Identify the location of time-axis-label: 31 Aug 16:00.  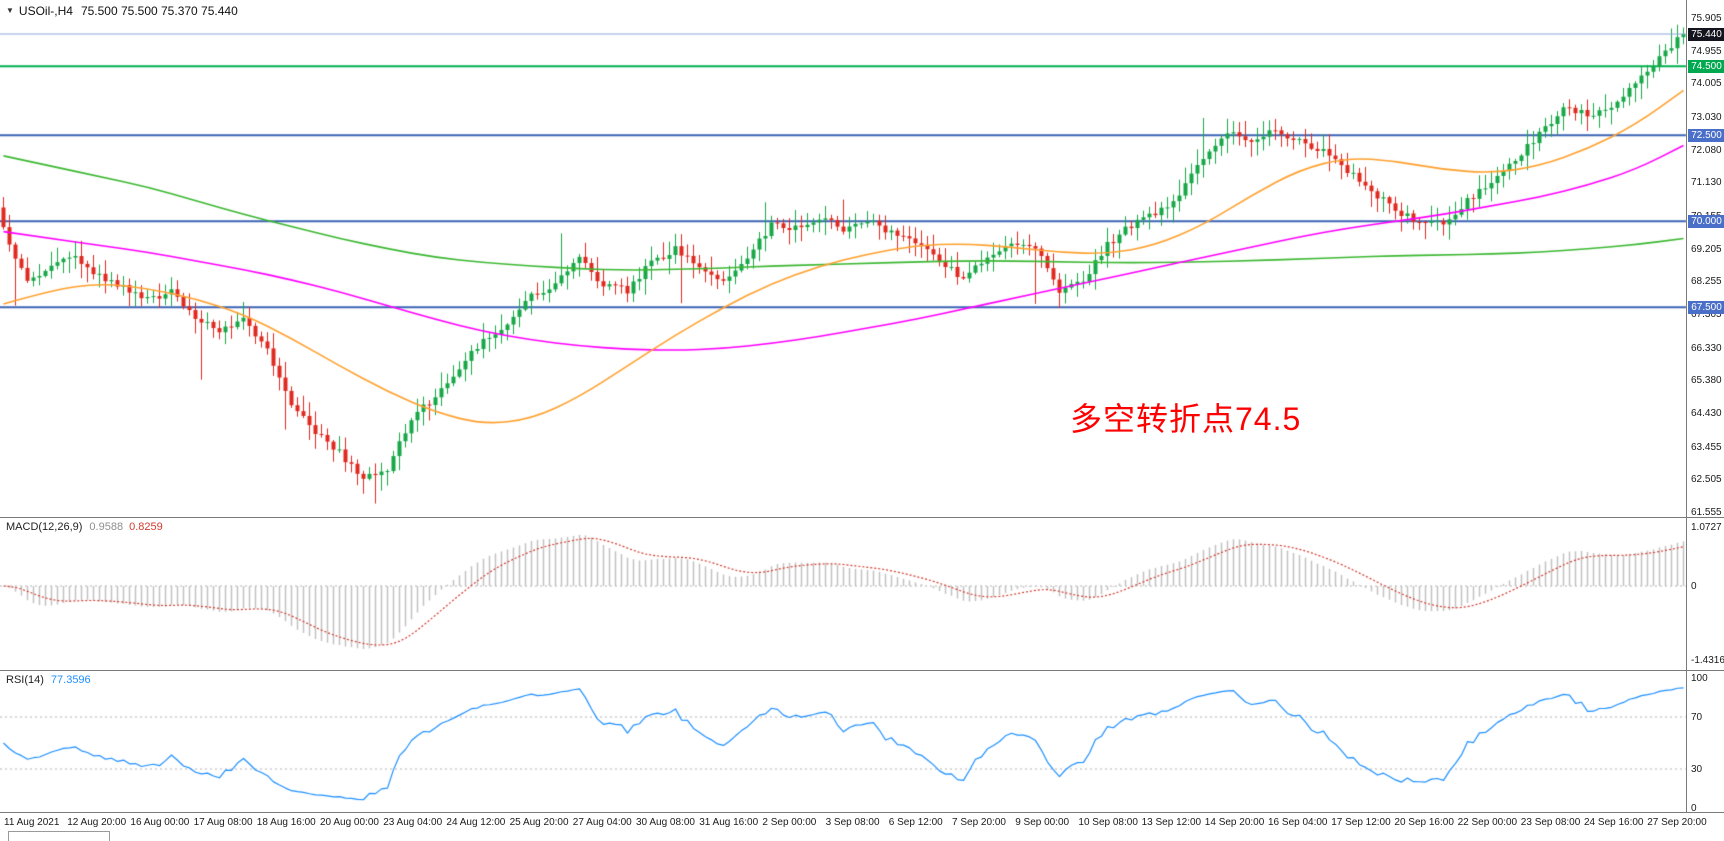
(729, 822).